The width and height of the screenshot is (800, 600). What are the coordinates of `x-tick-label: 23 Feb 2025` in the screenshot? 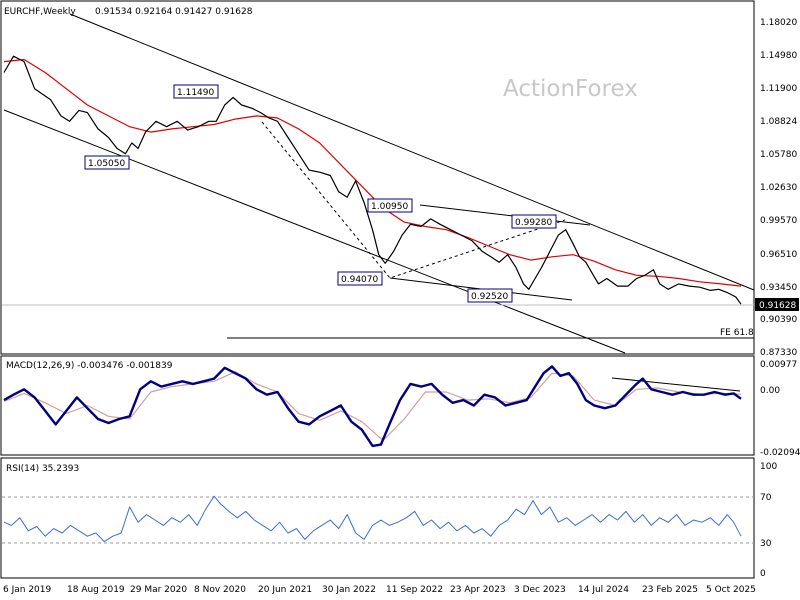 It's located at (670, 590).